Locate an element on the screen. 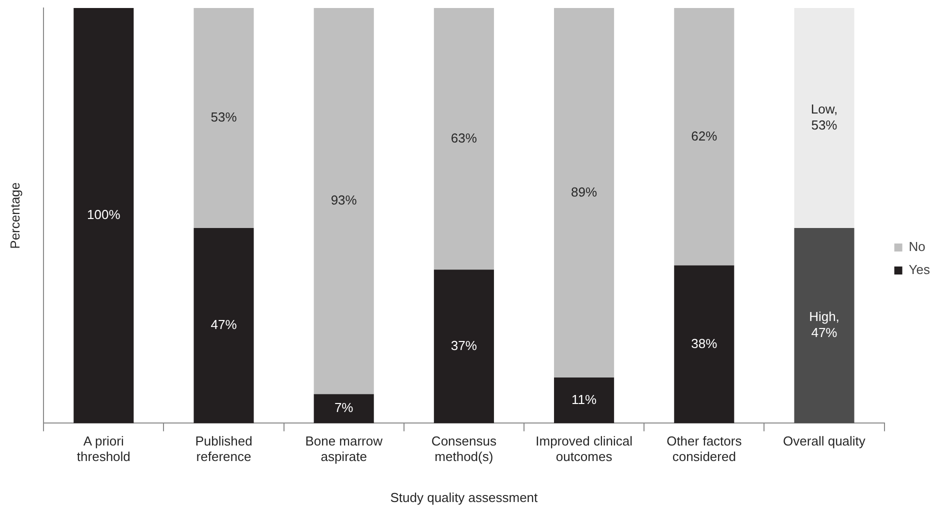 The height and width of the screenshot is (520, 950). data-label: Low, 53% is located at coordinates (824, 117).